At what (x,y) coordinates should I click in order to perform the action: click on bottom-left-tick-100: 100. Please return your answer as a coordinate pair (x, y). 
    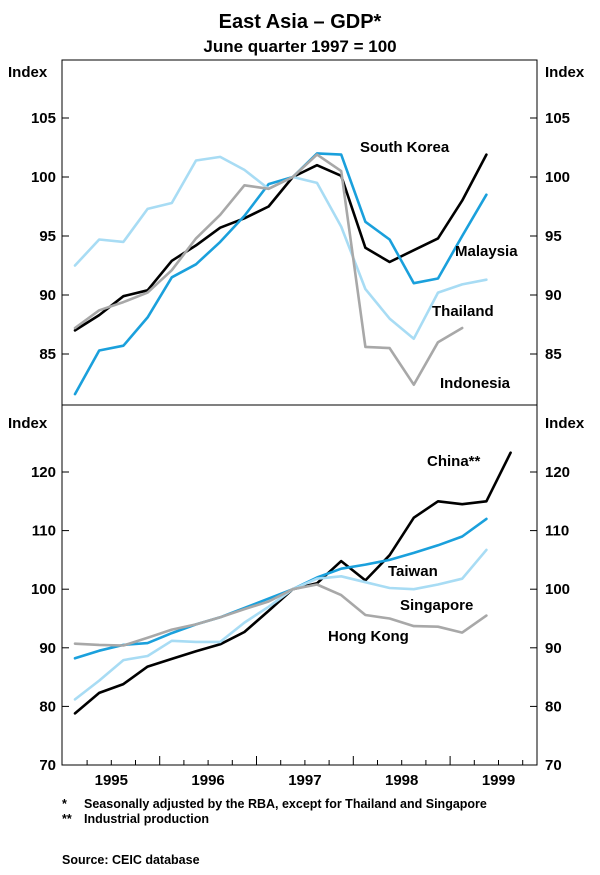
    Looking at the image, I should click on (43, 589).